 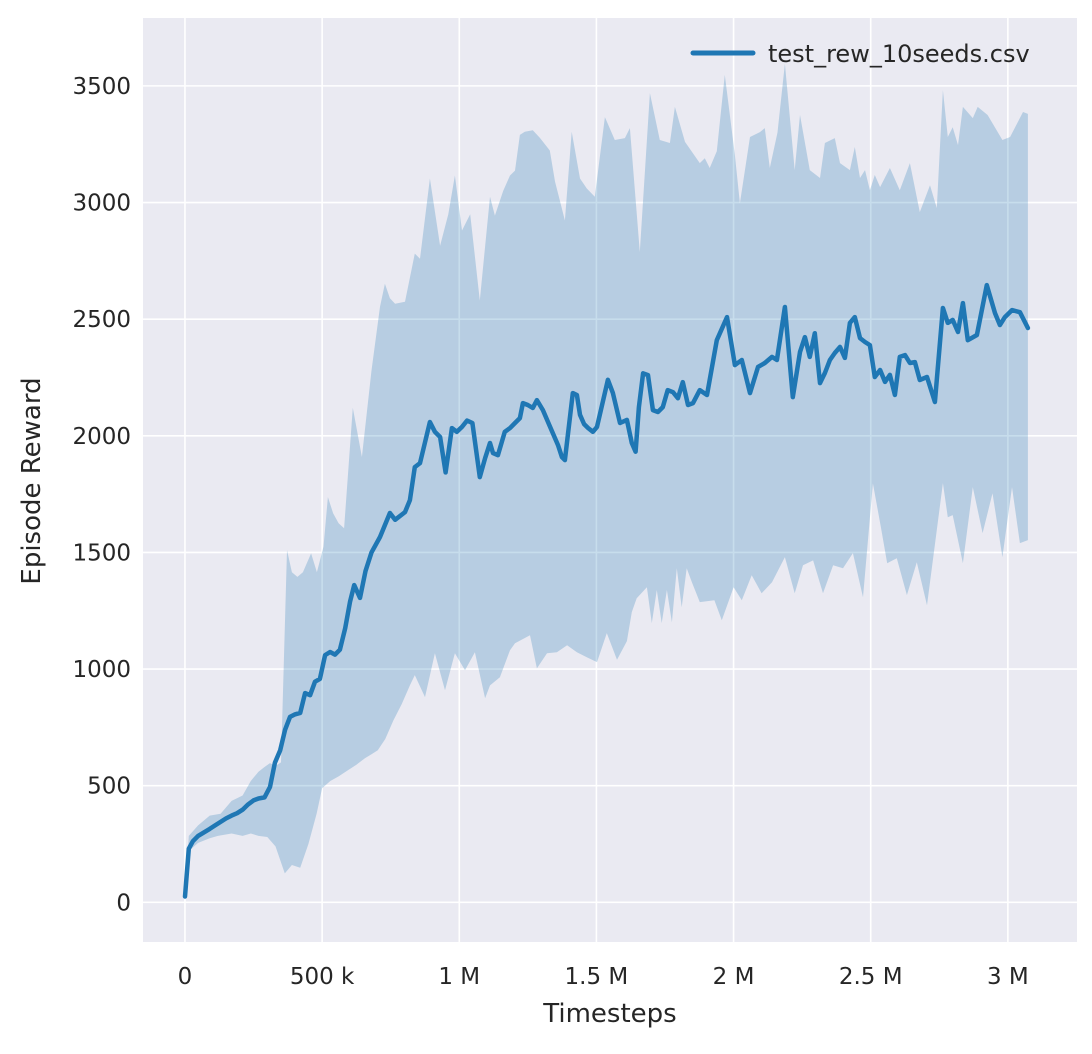 I want to click on y-tick-label: 3500, so click(x=101, y=87).